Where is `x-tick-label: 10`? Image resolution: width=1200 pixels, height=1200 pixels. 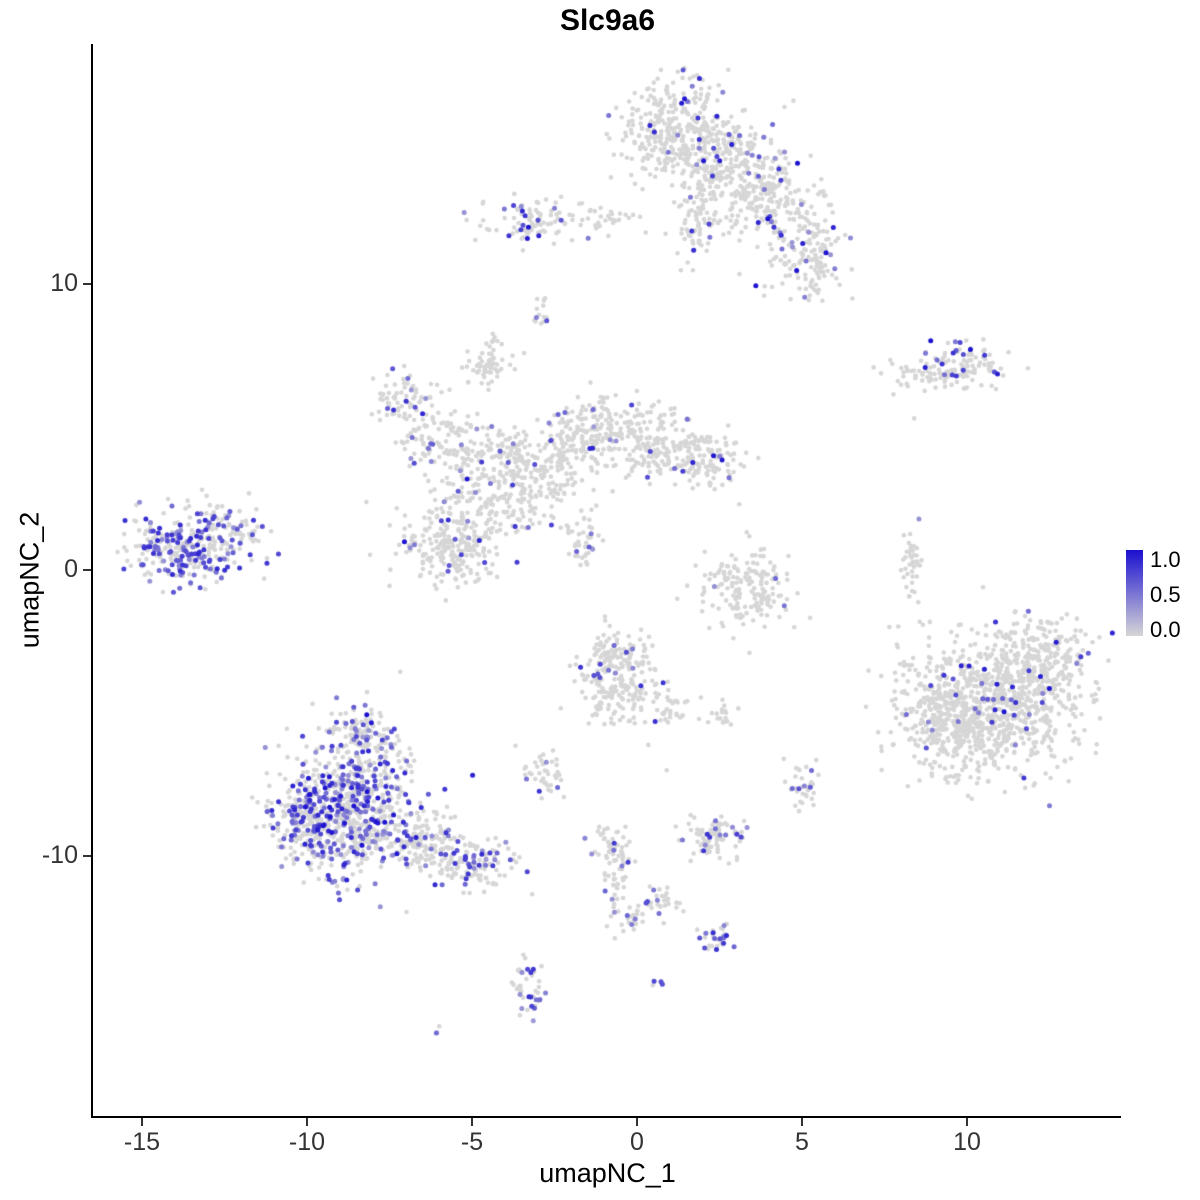
x-tick-label: 10 is located at coordinates (967, 1142).